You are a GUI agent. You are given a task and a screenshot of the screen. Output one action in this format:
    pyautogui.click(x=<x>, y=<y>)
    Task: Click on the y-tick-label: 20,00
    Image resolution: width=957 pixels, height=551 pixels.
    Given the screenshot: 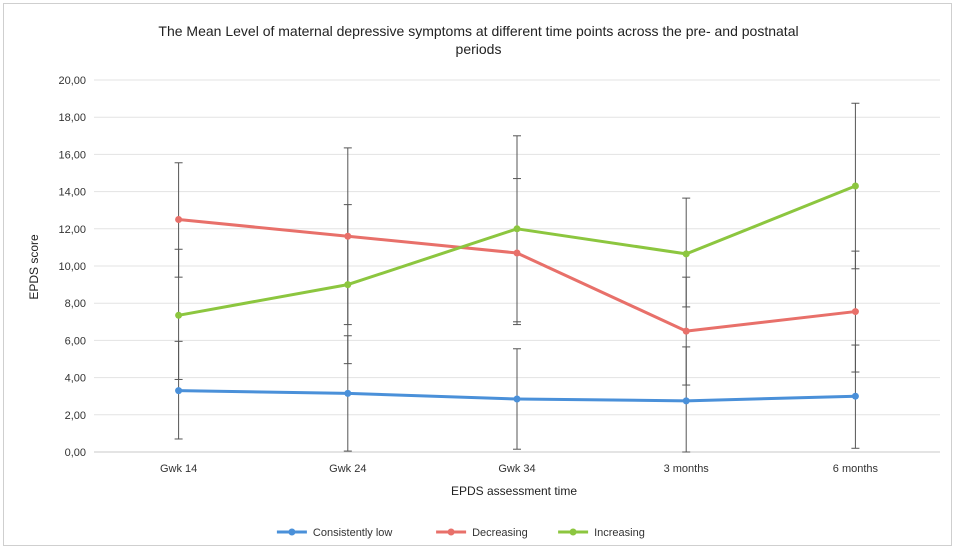 What is the action you would take?
    pyautogui.click(x=72, y=81)
    